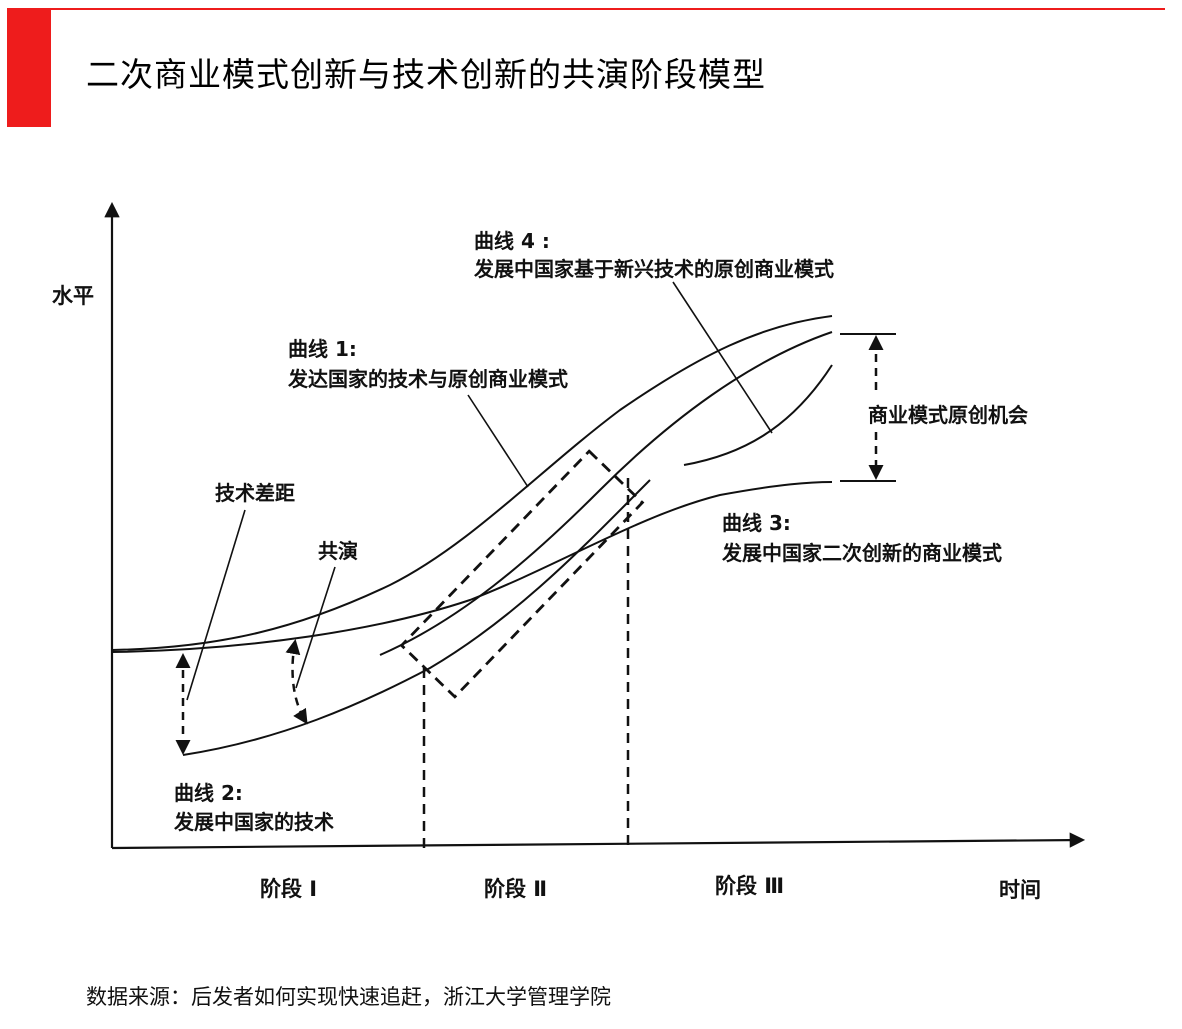  What do you see at coordinates (296, 682) in the screenshot?
I see `coevolution-arrow` at bounding box center [296, 682].